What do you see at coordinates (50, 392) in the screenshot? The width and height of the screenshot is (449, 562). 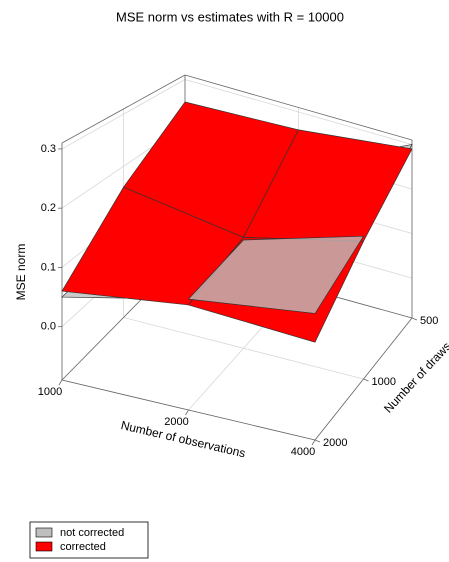 I see `x-tick-label: 1000` at bounding box center [50, 392].